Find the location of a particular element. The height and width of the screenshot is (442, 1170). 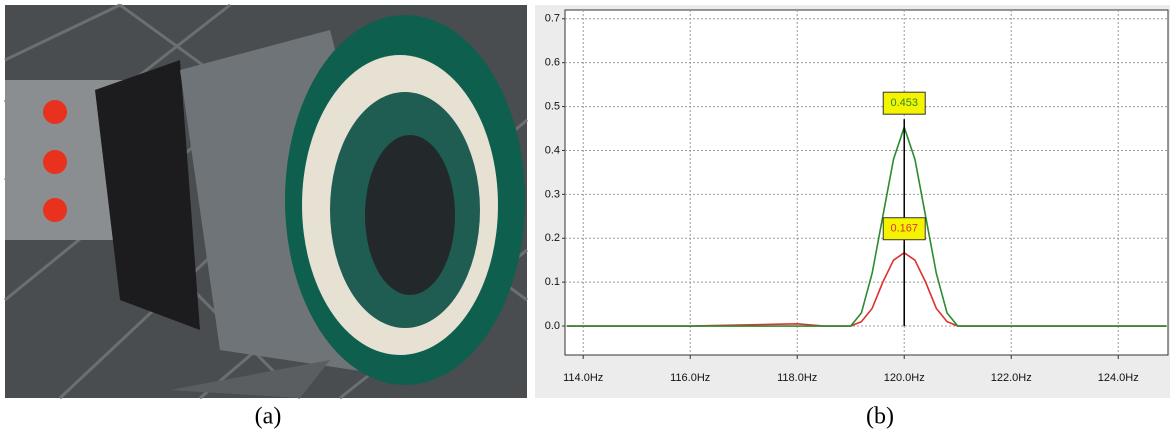

y-tick-label: 0.7 is located at coordinates (552, 19).